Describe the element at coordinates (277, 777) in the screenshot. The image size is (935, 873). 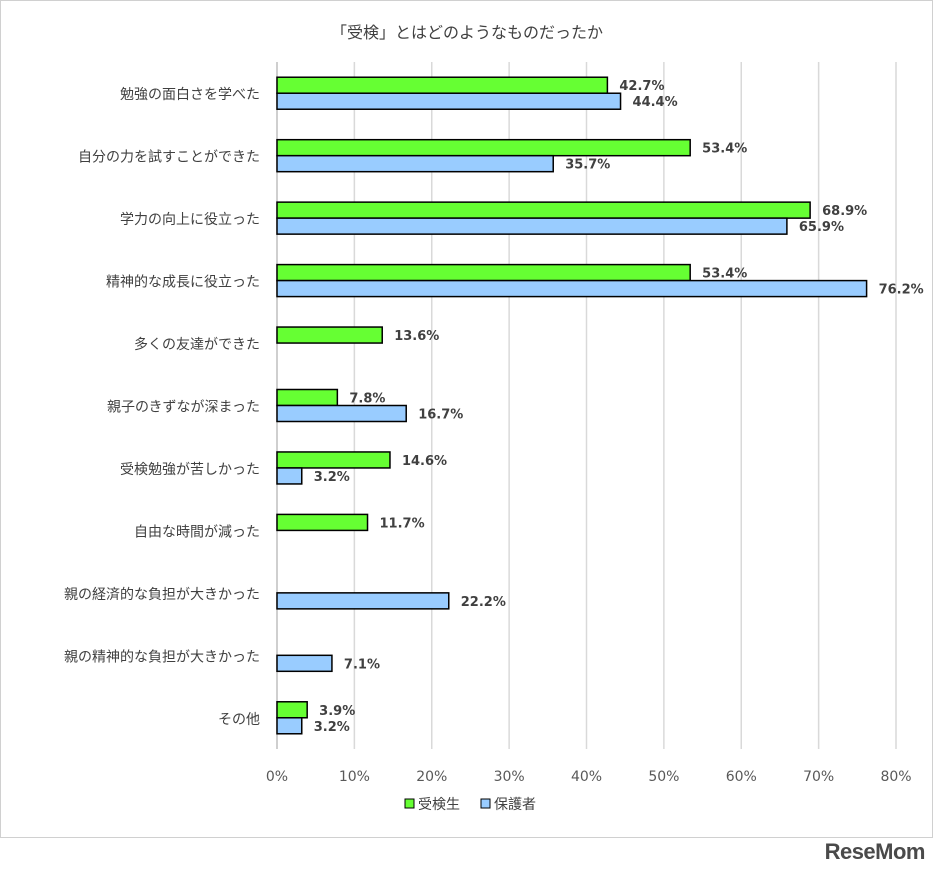
I see `x-tick-label: 0%` at that location.